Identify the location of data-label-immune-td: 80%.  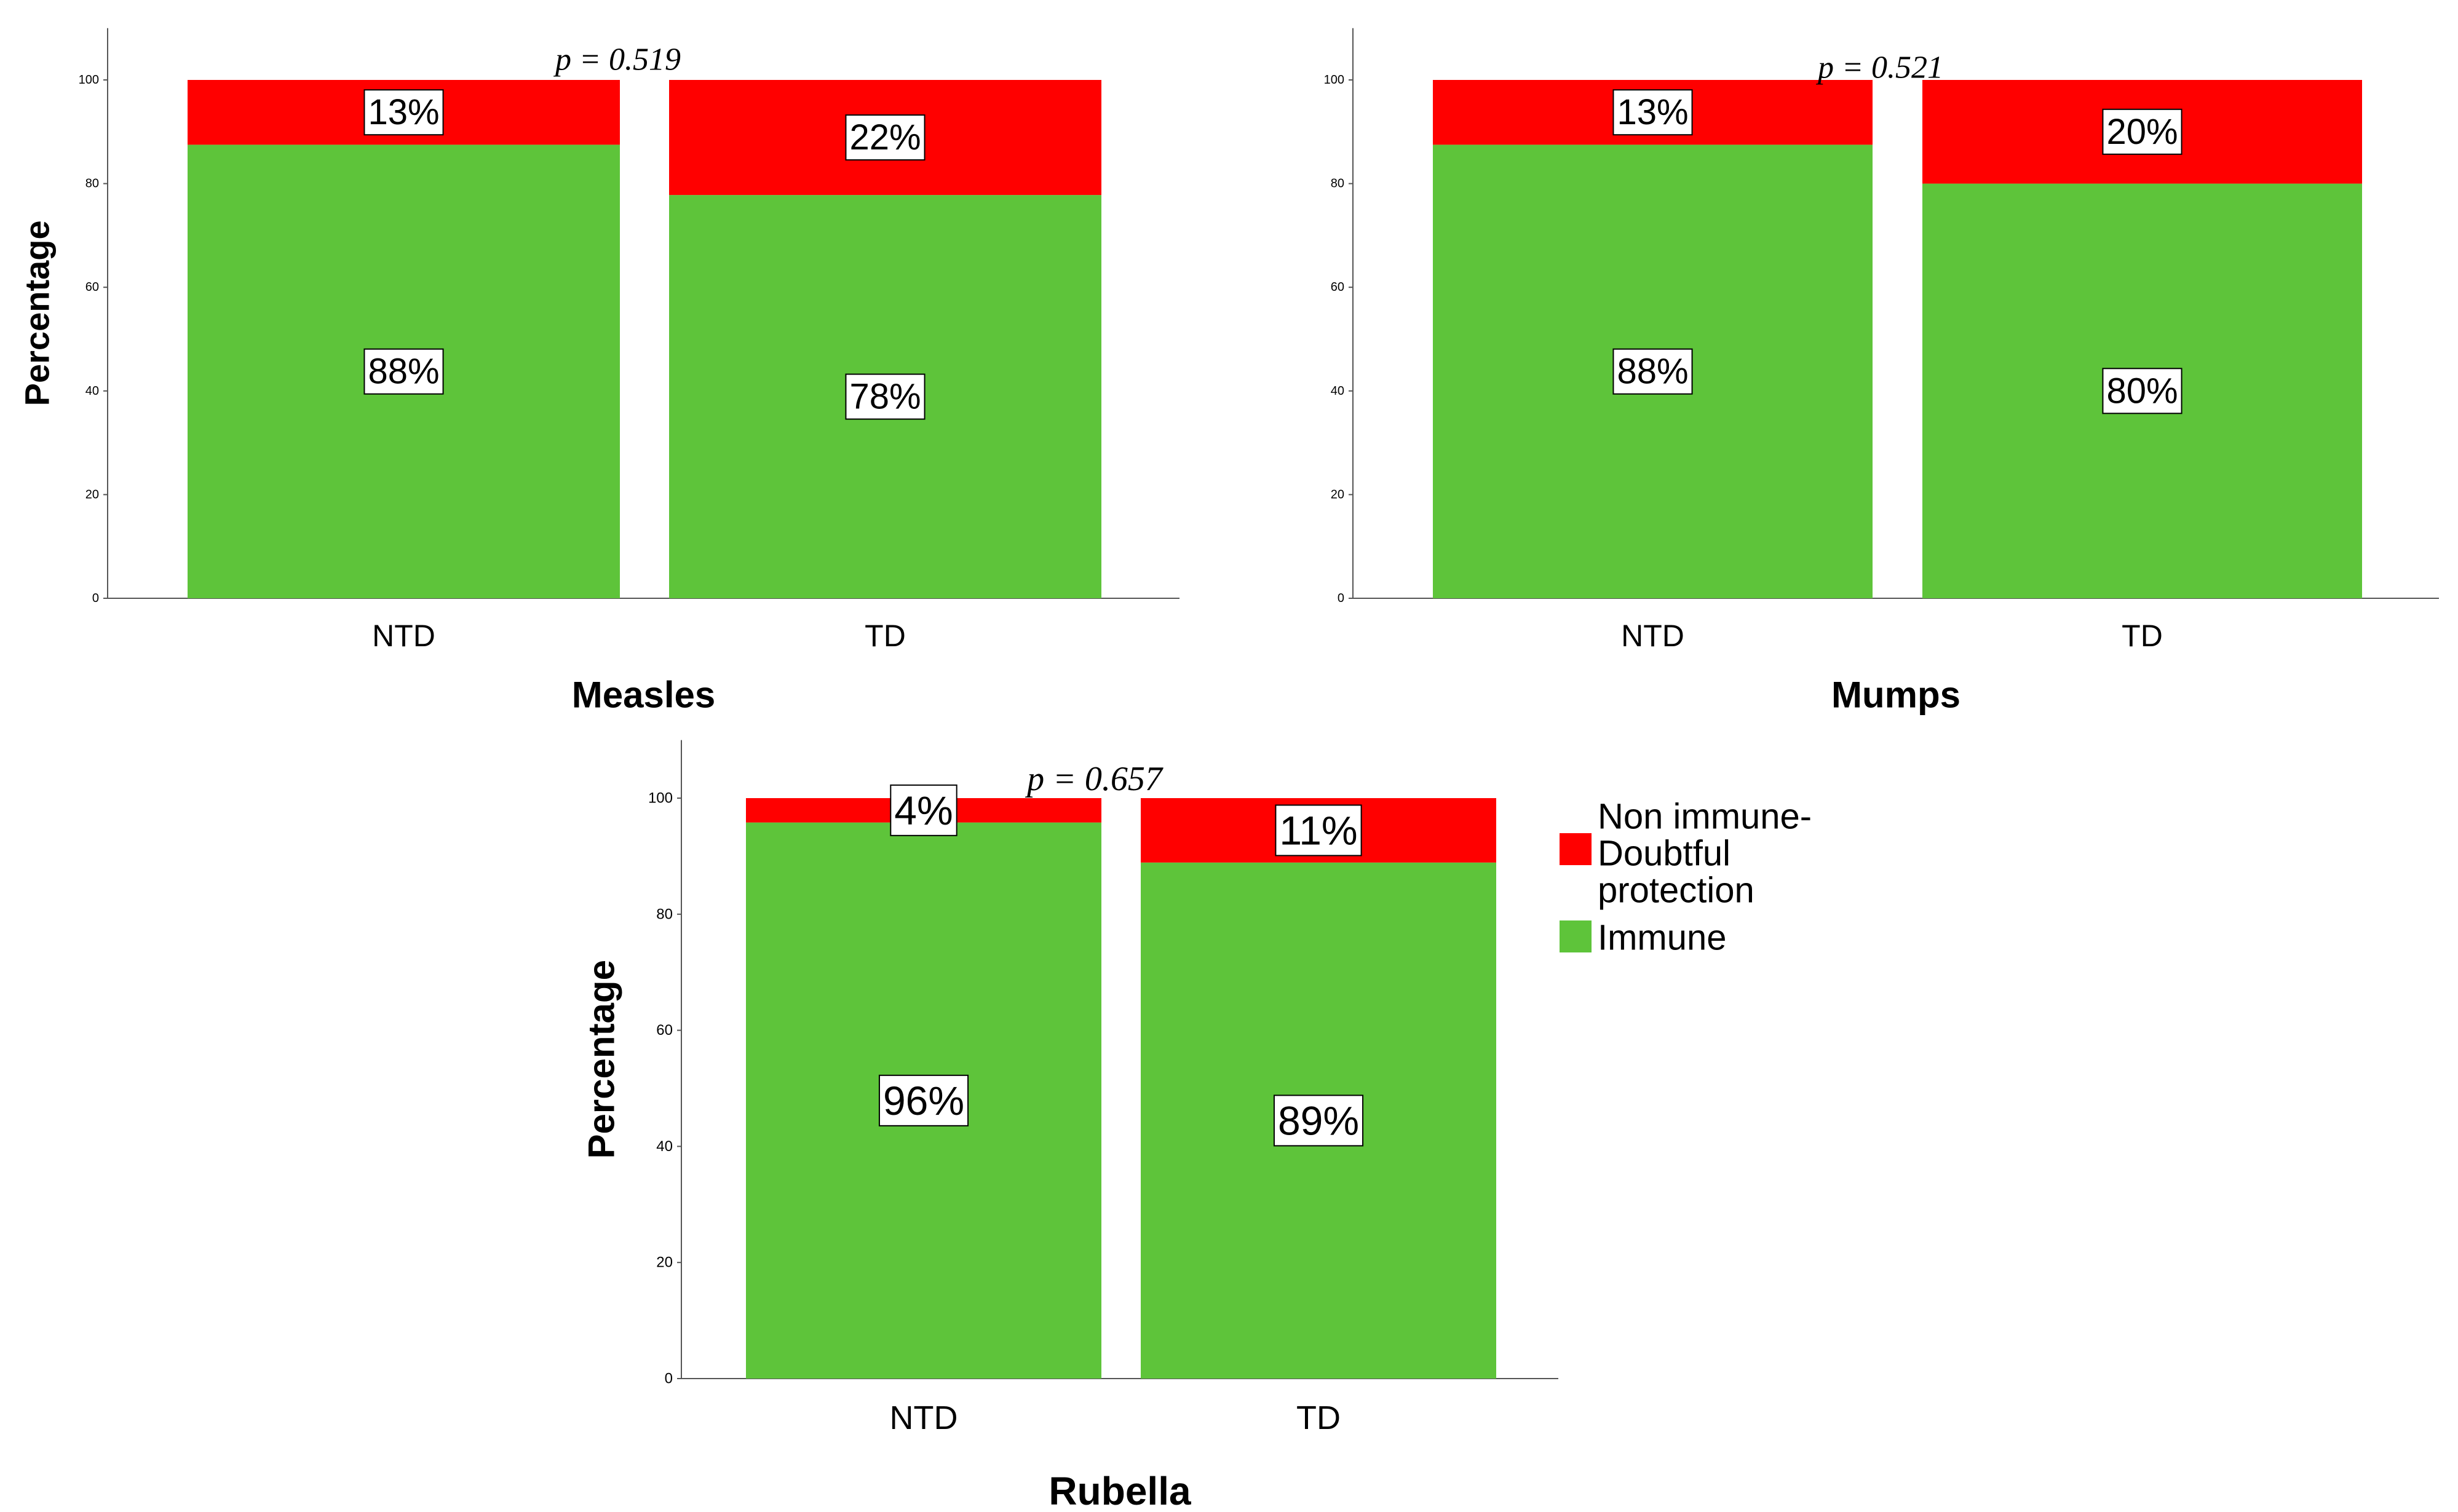
(2142, 391).